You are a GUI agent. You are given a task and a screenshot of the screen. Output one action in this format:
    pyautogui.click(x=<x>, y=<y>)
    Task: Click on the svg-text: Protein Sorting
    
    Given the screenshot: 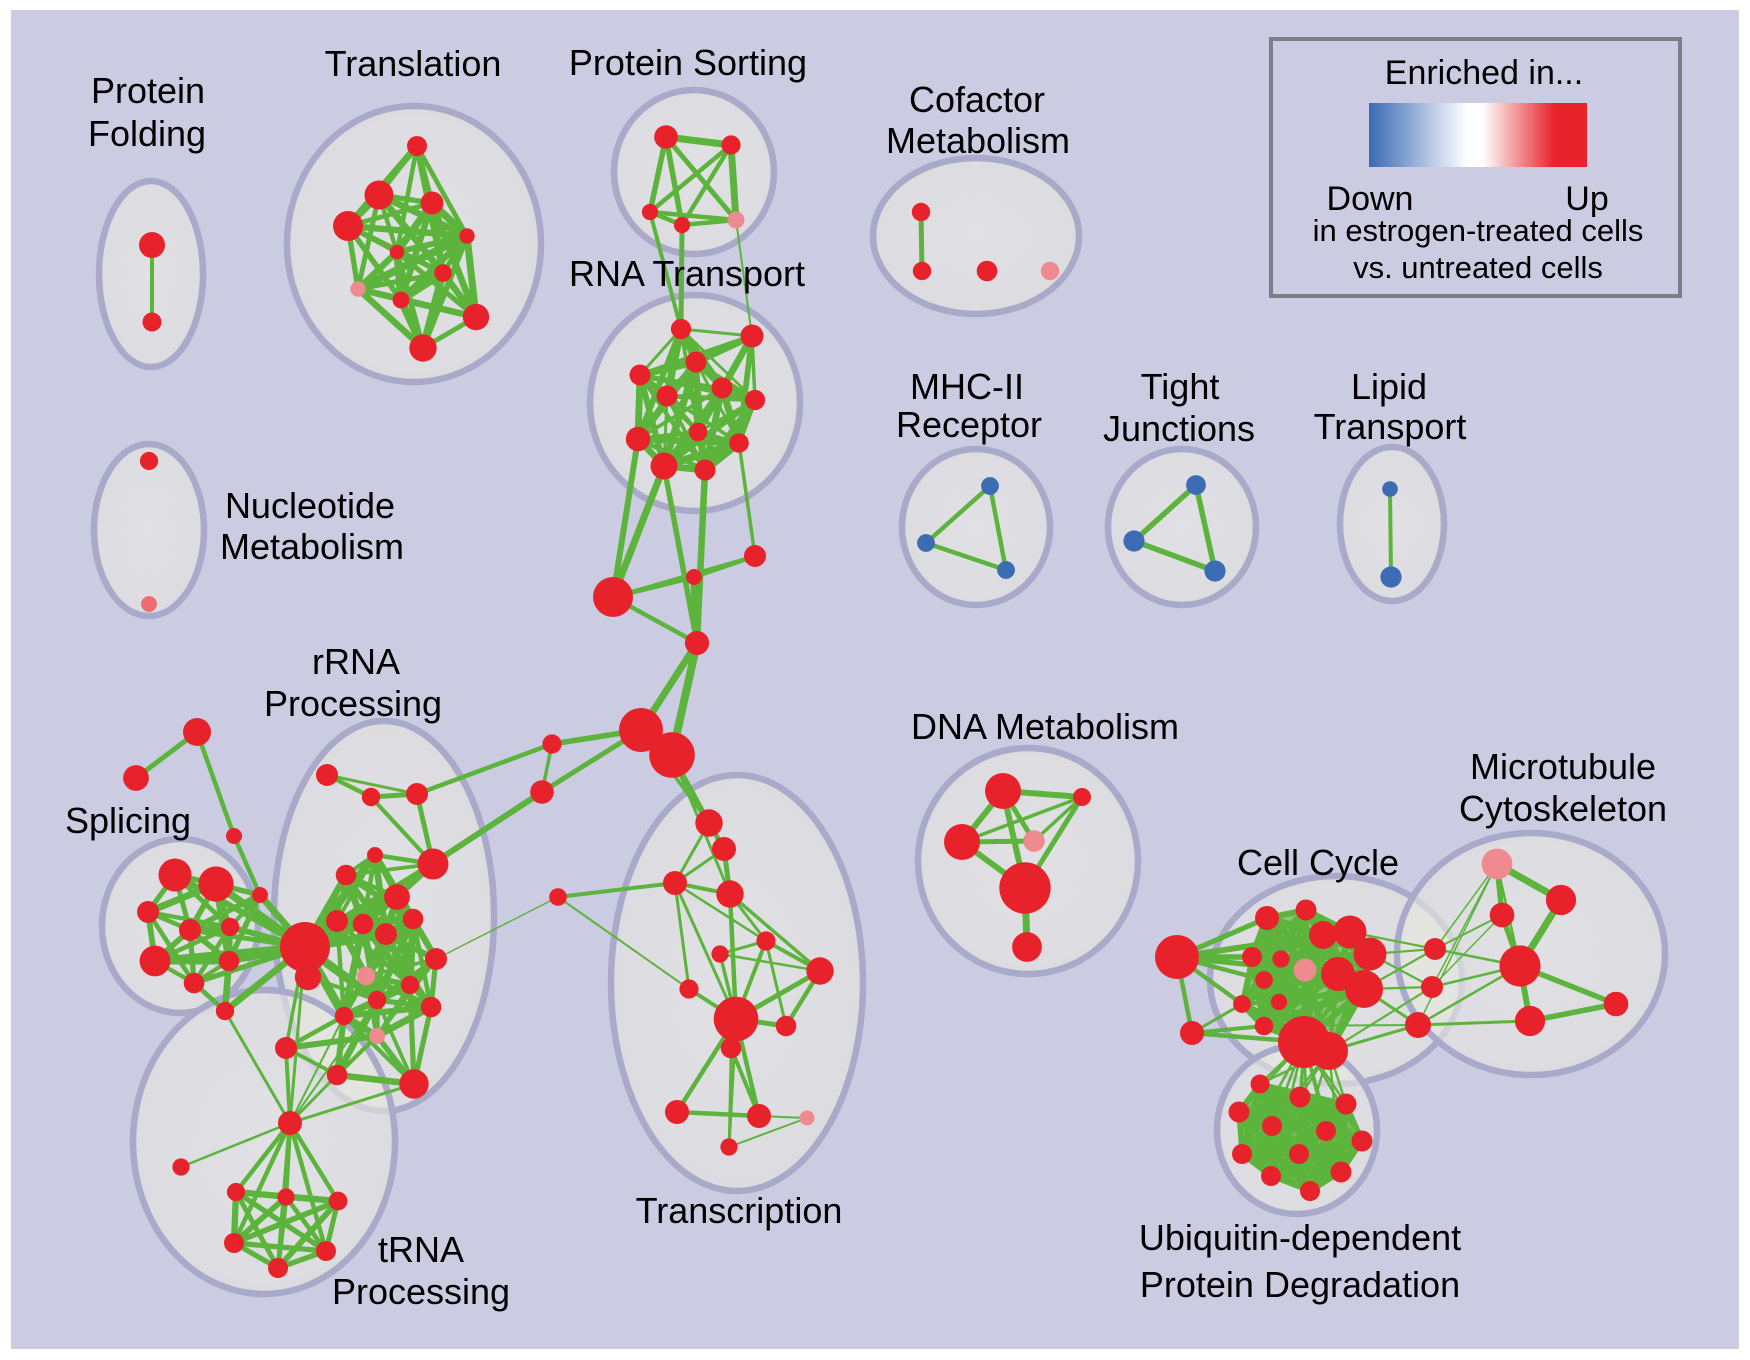 What is the action you would take?
    pyautogui.click(x=688, y=62)
    